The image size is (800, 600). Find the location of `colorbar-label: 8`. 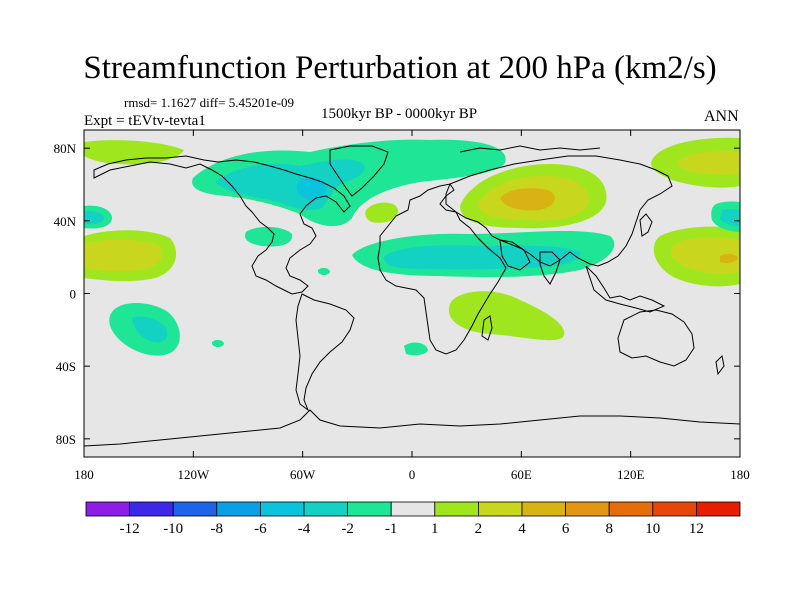

colorbar-label: 8 is located at coordinates (609, 529).